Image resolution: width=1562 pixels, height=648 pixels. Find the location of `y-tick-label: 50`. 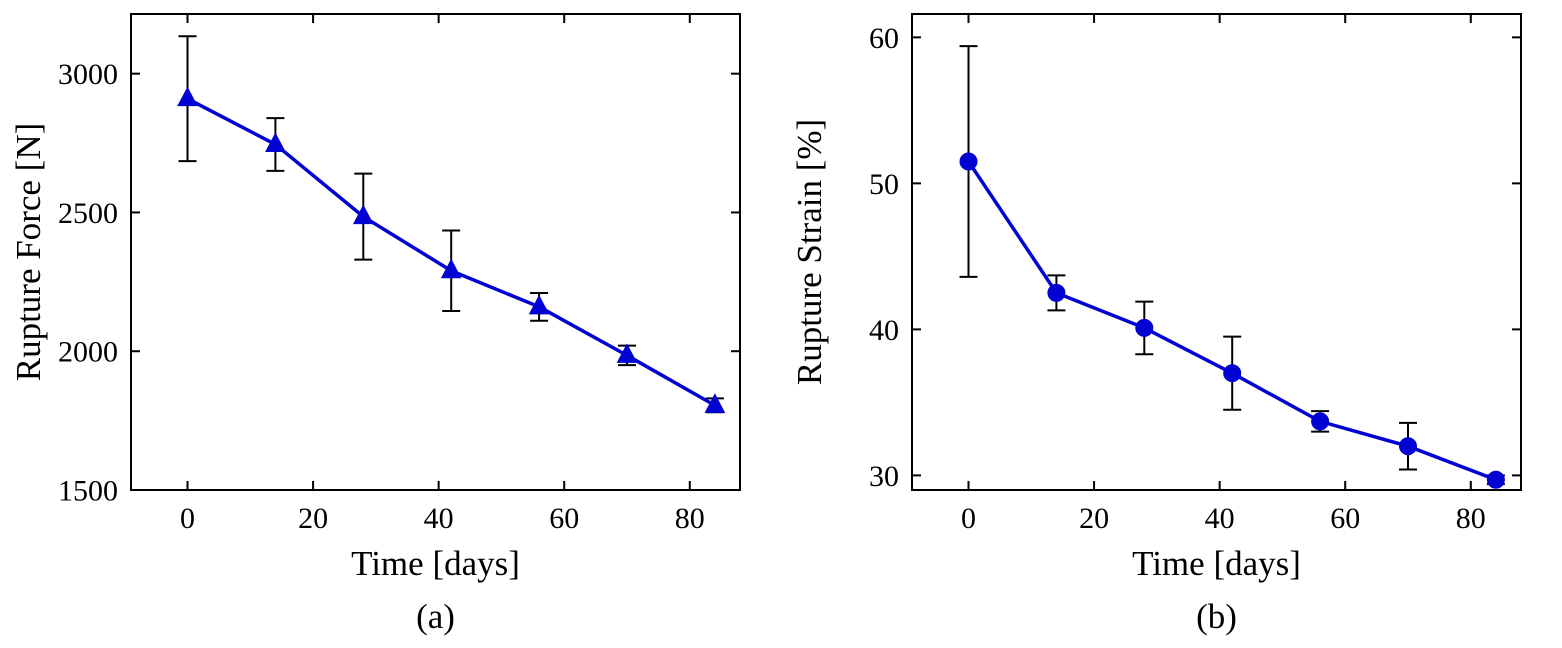

y-tick-label: 50 is located at coordinates (884, 184).